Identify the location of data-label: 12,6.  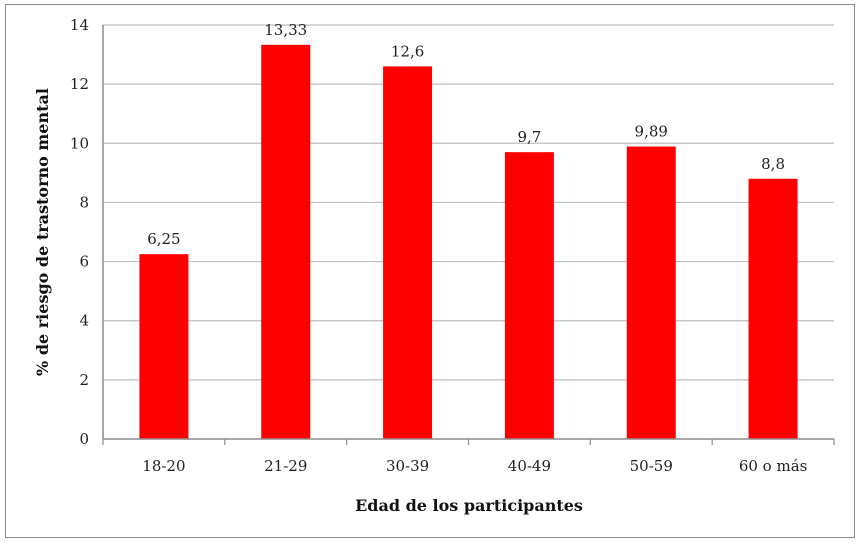
(407, 51).